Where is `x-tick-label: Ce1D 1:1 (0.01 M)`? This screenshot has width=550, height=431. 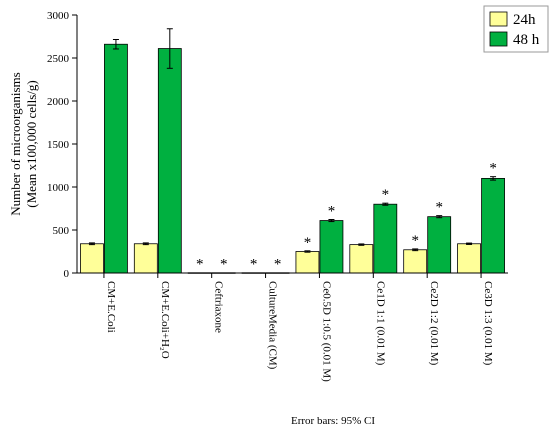 x-tick-label: Ce1D 1:1 (0.01 M) is located at coordinates (380, 323).